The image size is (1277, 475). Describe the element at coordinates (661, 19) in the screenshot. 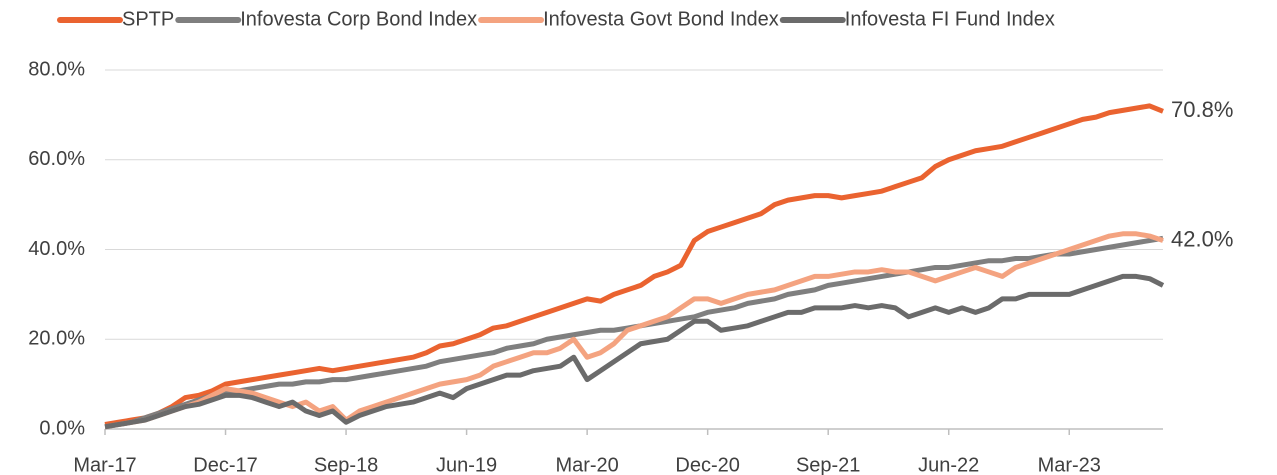

I see `legend-label: Infovesta Govt Bond Index` at that location.